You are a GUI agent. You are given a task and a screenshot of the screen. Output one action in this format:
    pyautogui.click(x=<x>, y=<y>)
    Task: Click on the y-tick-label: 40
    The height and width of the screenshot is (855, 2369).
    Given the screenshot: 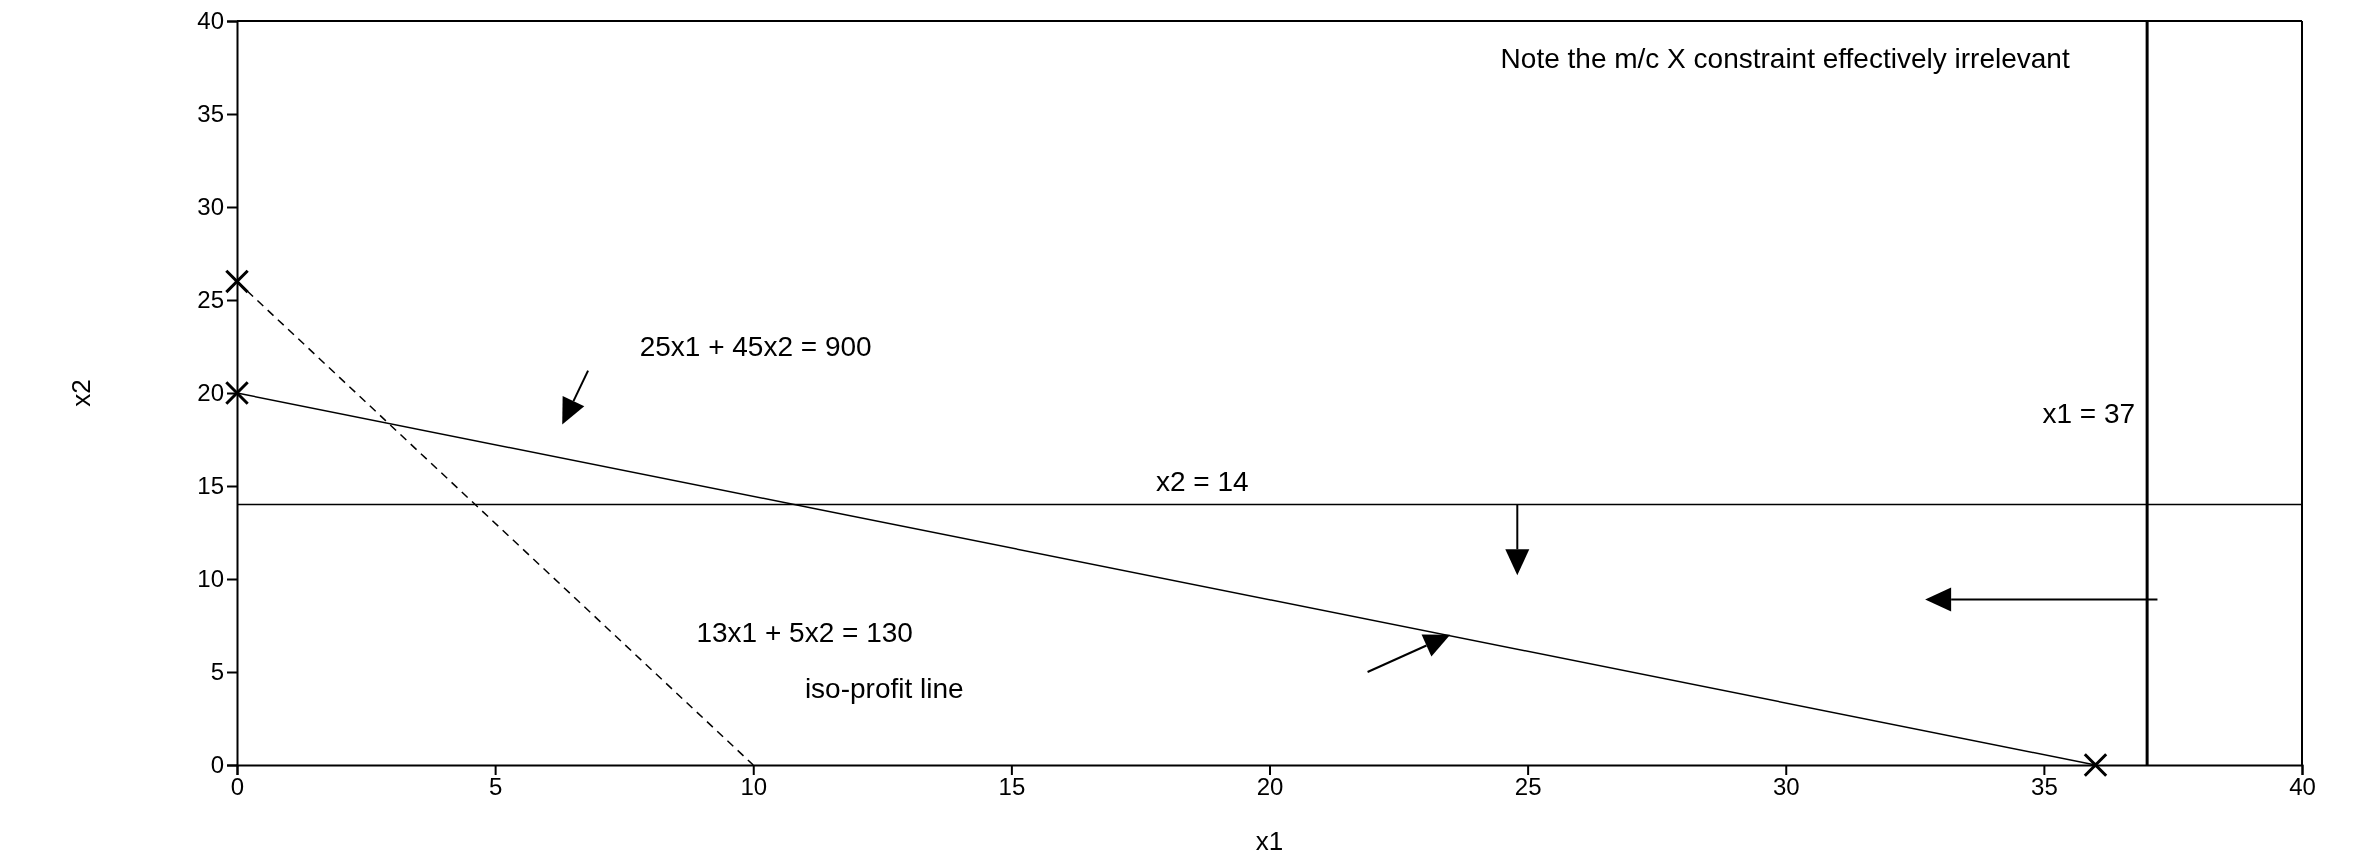 What is the action you would take?
    pyautogui.click(x=210, y=21)
    